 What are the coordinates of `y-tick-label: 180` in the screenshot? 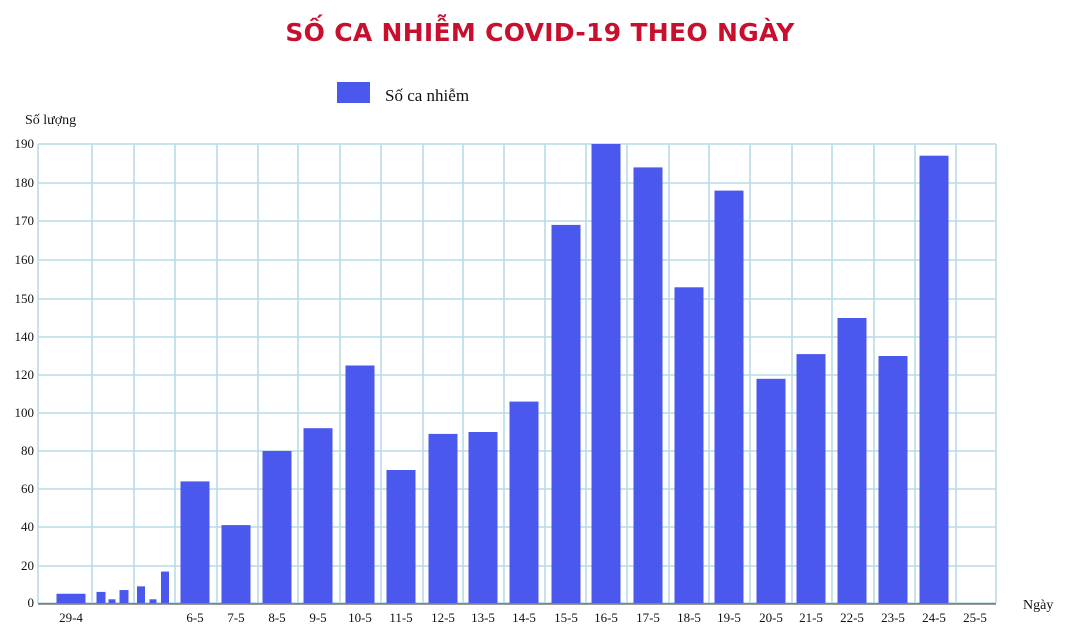 It's located at (25, 182).